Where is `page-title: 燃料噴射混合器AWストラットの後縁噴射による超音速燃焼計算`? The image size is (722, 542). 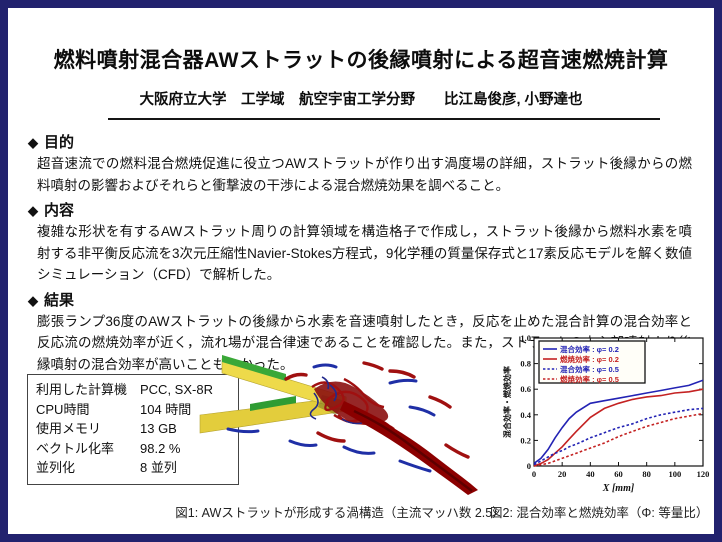 page-title: 燃料噴射混合器AWストラットの後縁噴射による超音速燃焼計算 is located at coordinates (361, 60).